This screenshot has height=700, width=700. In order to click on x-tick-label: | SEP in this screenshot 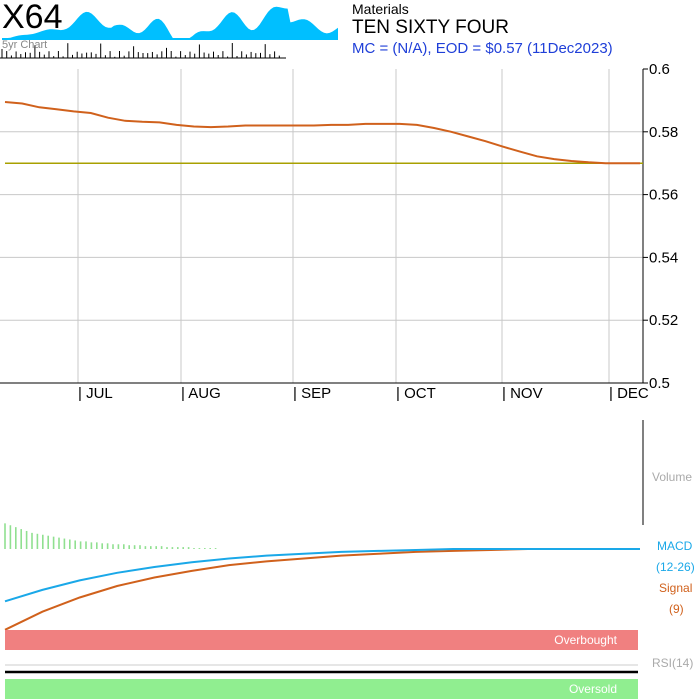, I will do `click(312, 393)`.